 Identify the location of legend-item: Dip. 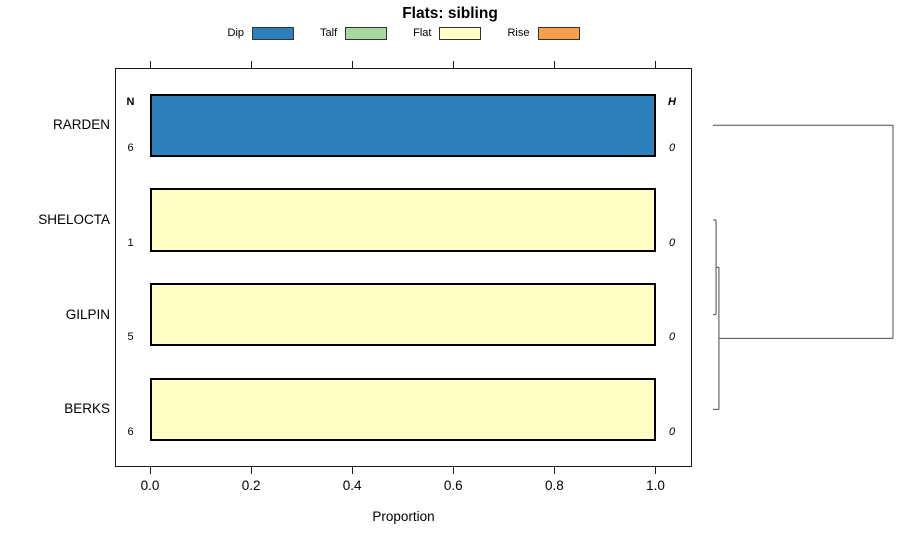
(261, 33).